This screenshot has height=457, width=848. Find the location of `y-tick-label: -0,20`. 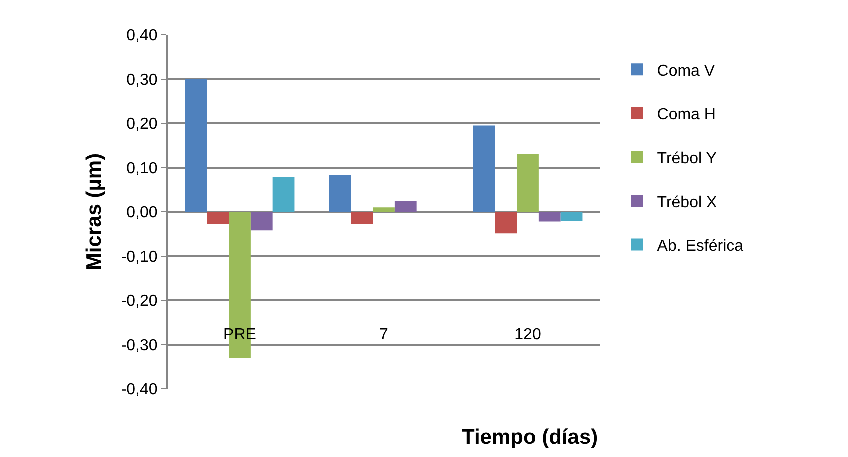

y-tick-label: -0,20 is located at coordinates (139, 301).